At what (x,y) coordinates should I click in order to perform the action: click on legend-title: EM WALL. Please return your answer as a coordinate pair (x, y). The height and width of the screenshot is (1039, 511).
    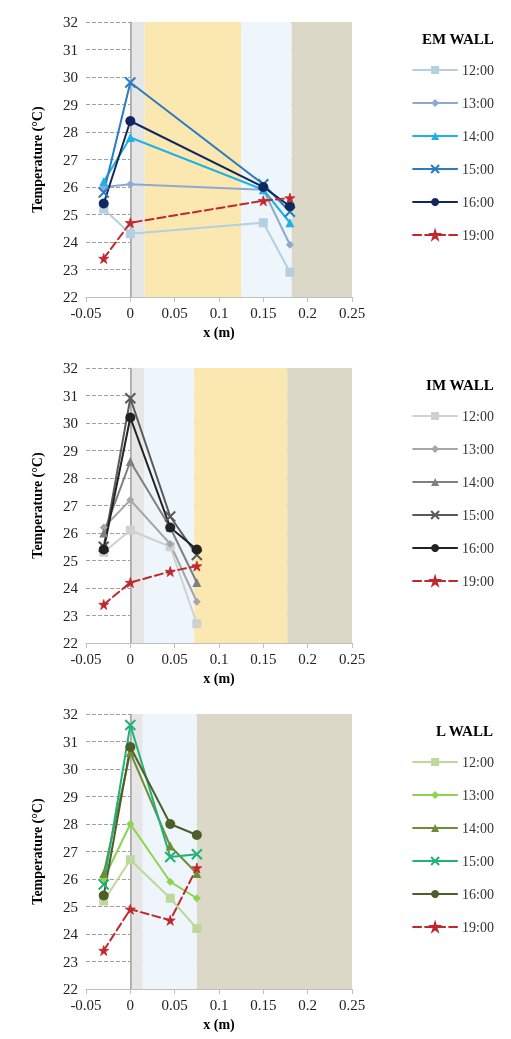
    Looking at the image, I should click on (457, 38).